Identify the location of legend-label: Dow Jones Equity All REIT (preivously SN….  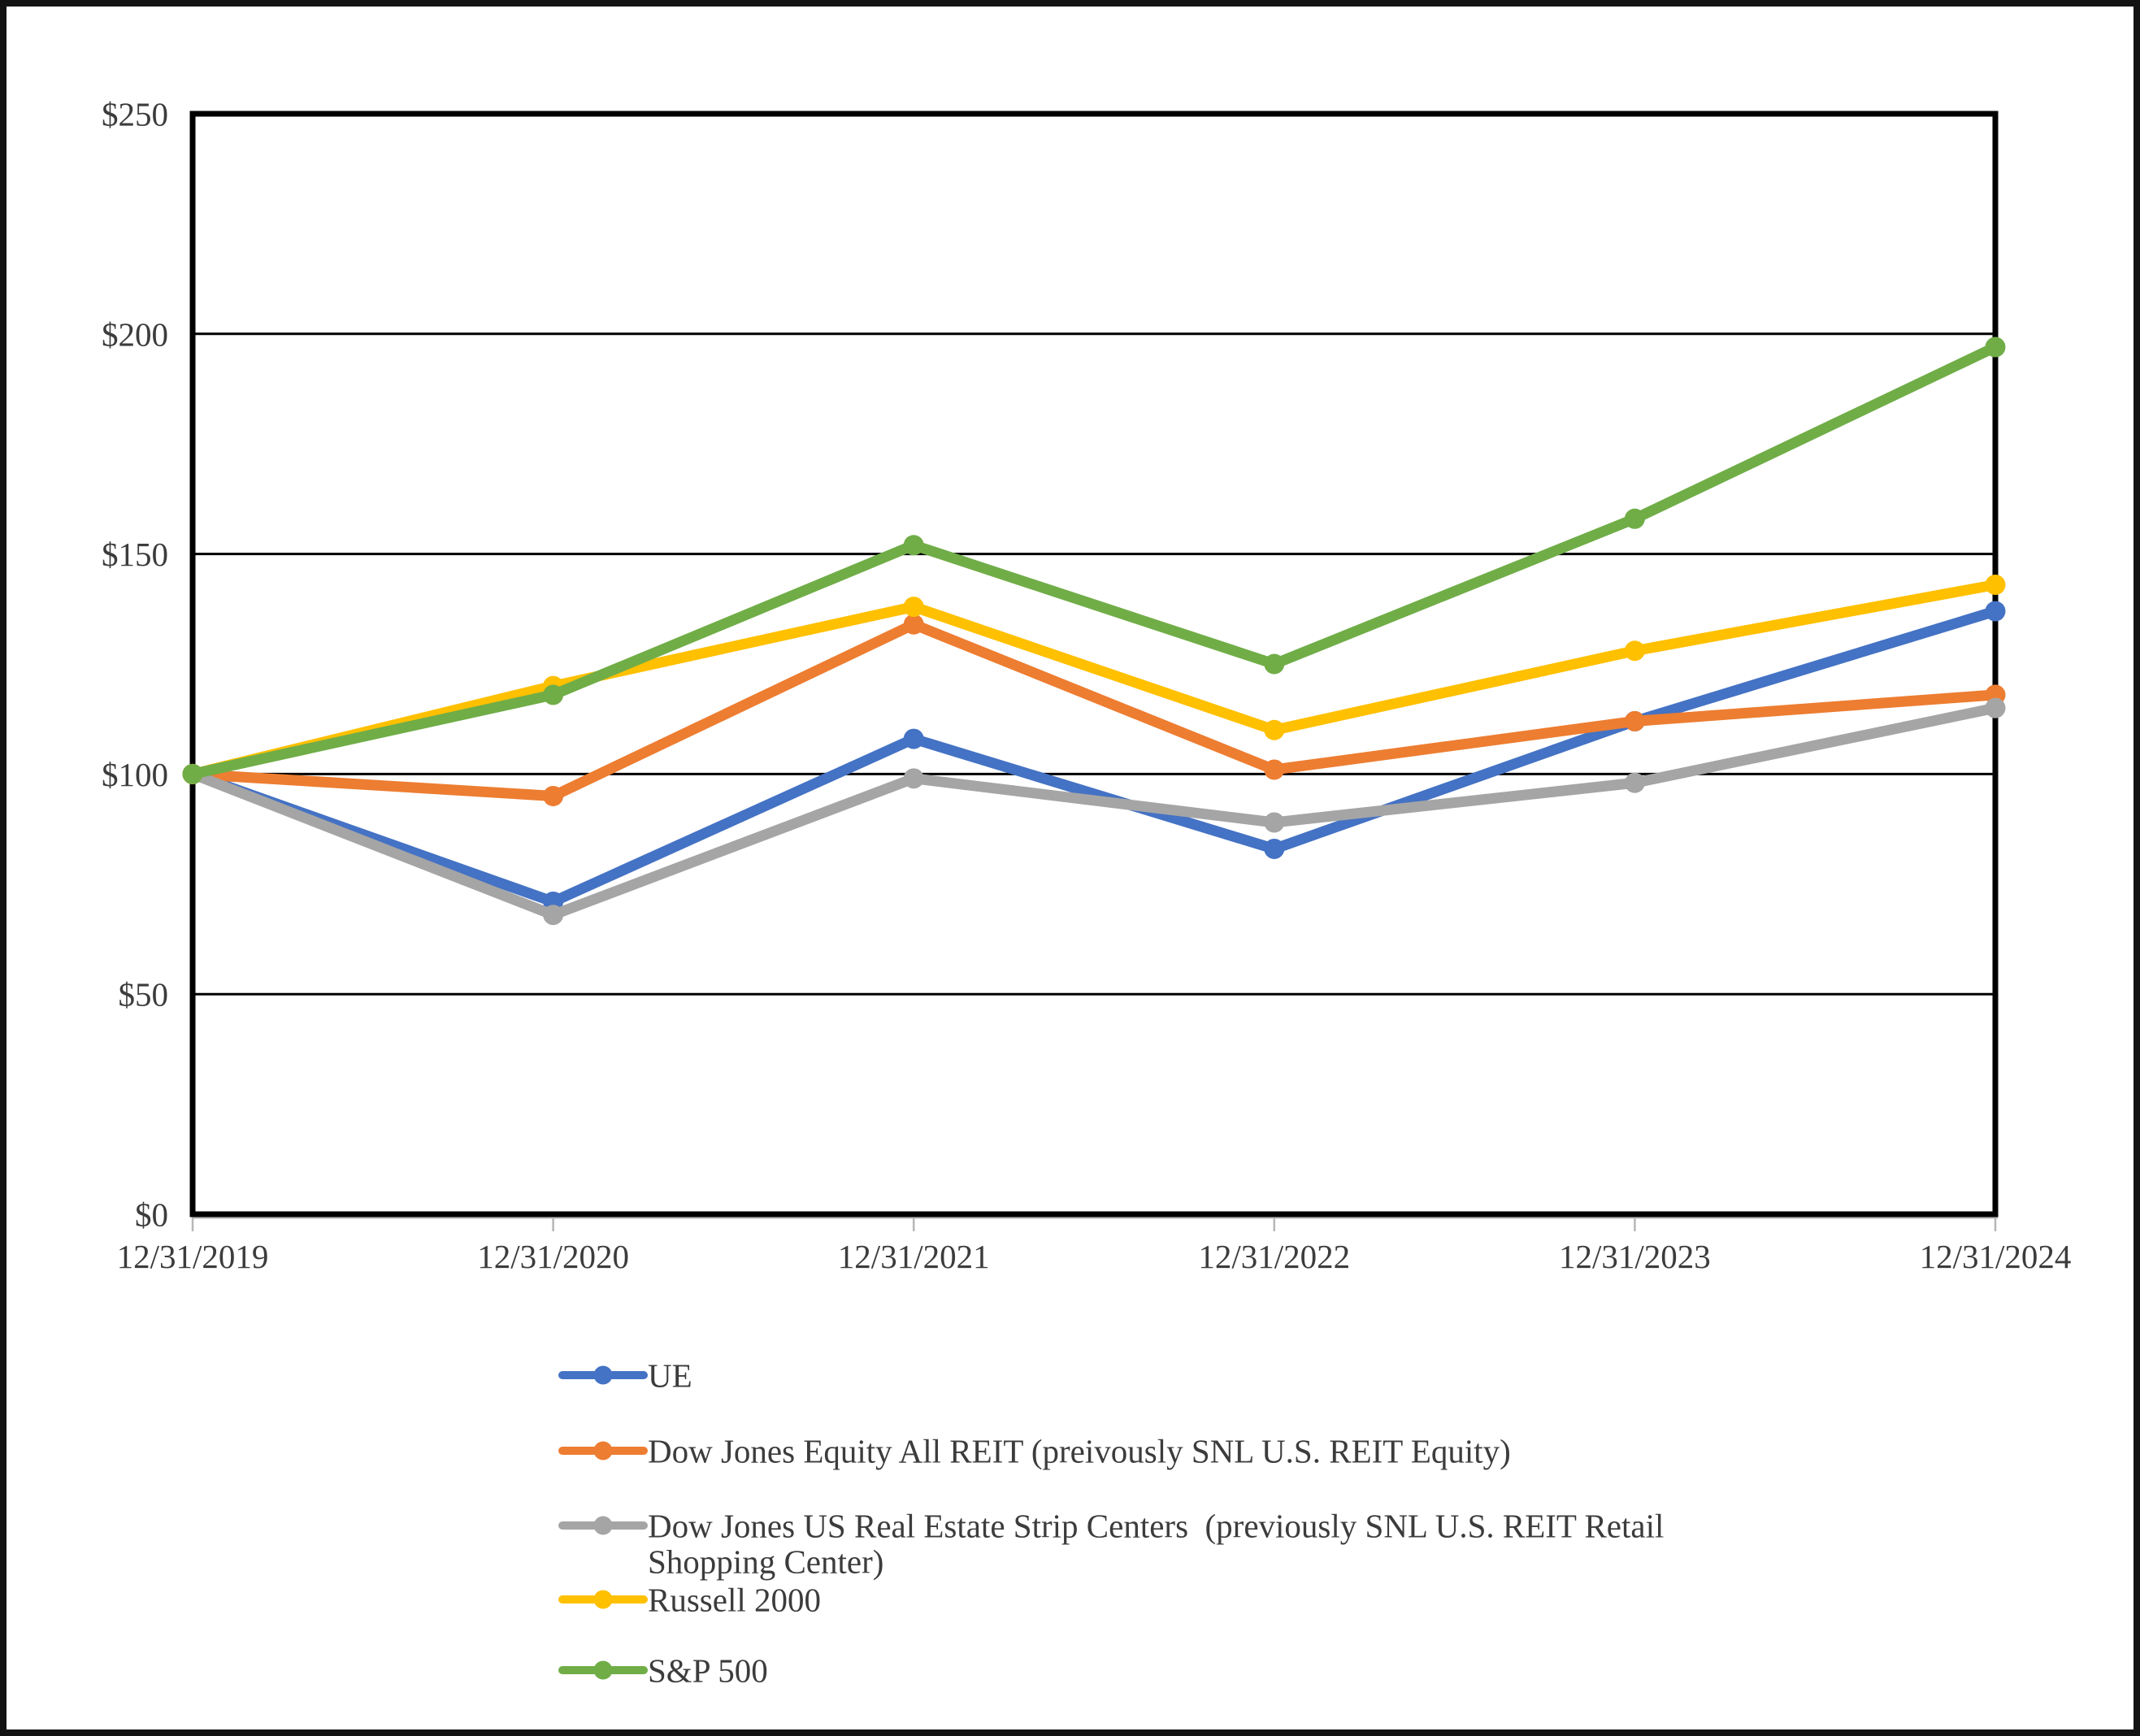
(1079, 1451).